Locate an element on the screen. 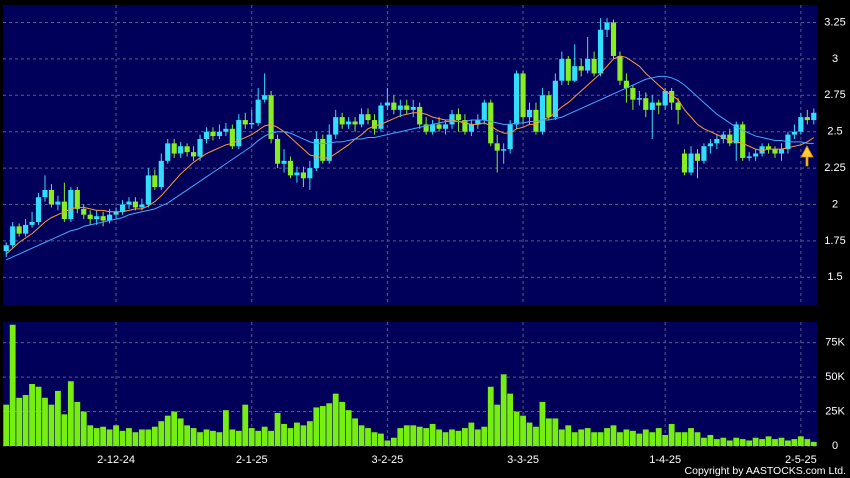  y-tick-label: 0 is located at coordinates (835, 446).